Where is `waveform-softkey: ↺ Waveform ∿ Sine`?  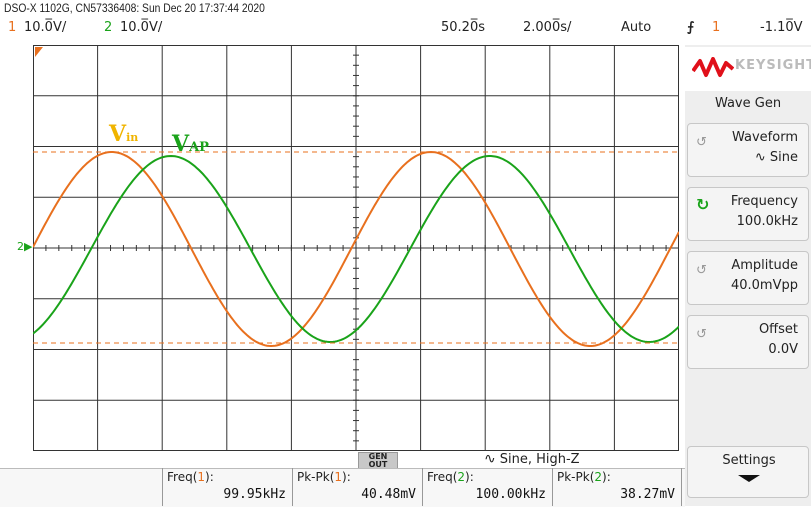 waveform-softkey: ↺ Waveform ∿ Sine is located at coordinates (748, 150).